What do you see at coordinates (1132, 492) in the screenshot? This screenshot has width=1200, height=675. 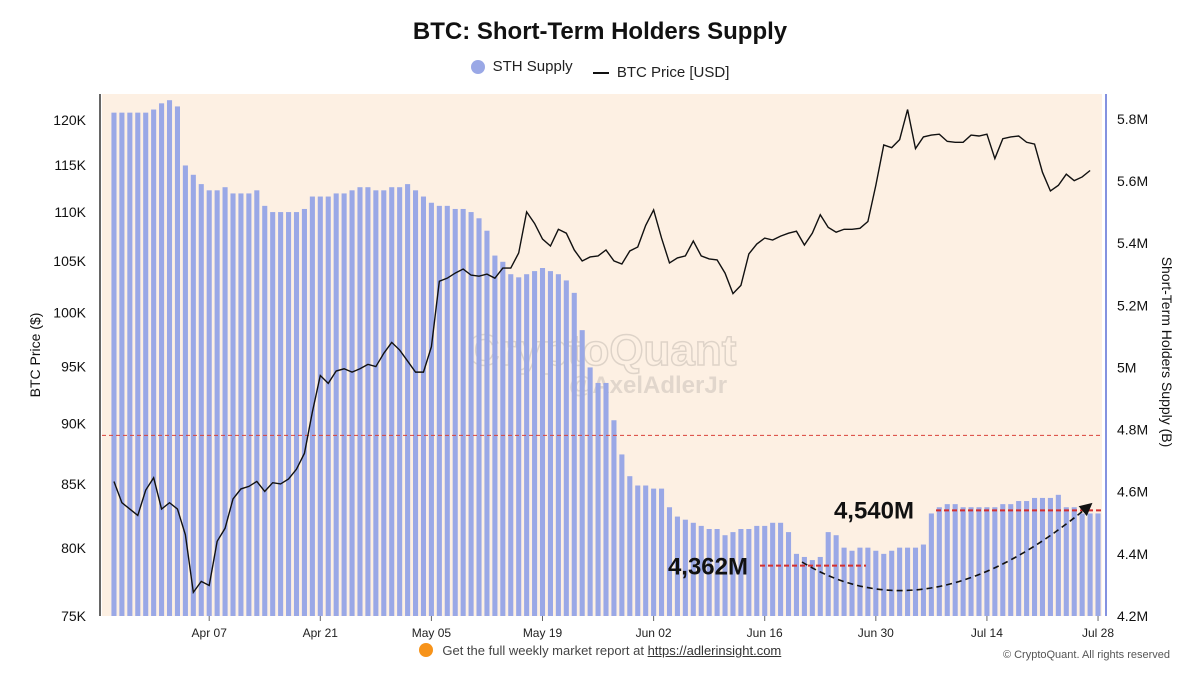 I see `right-tick-label: 4.6M` at bounding box center [1132, 492].